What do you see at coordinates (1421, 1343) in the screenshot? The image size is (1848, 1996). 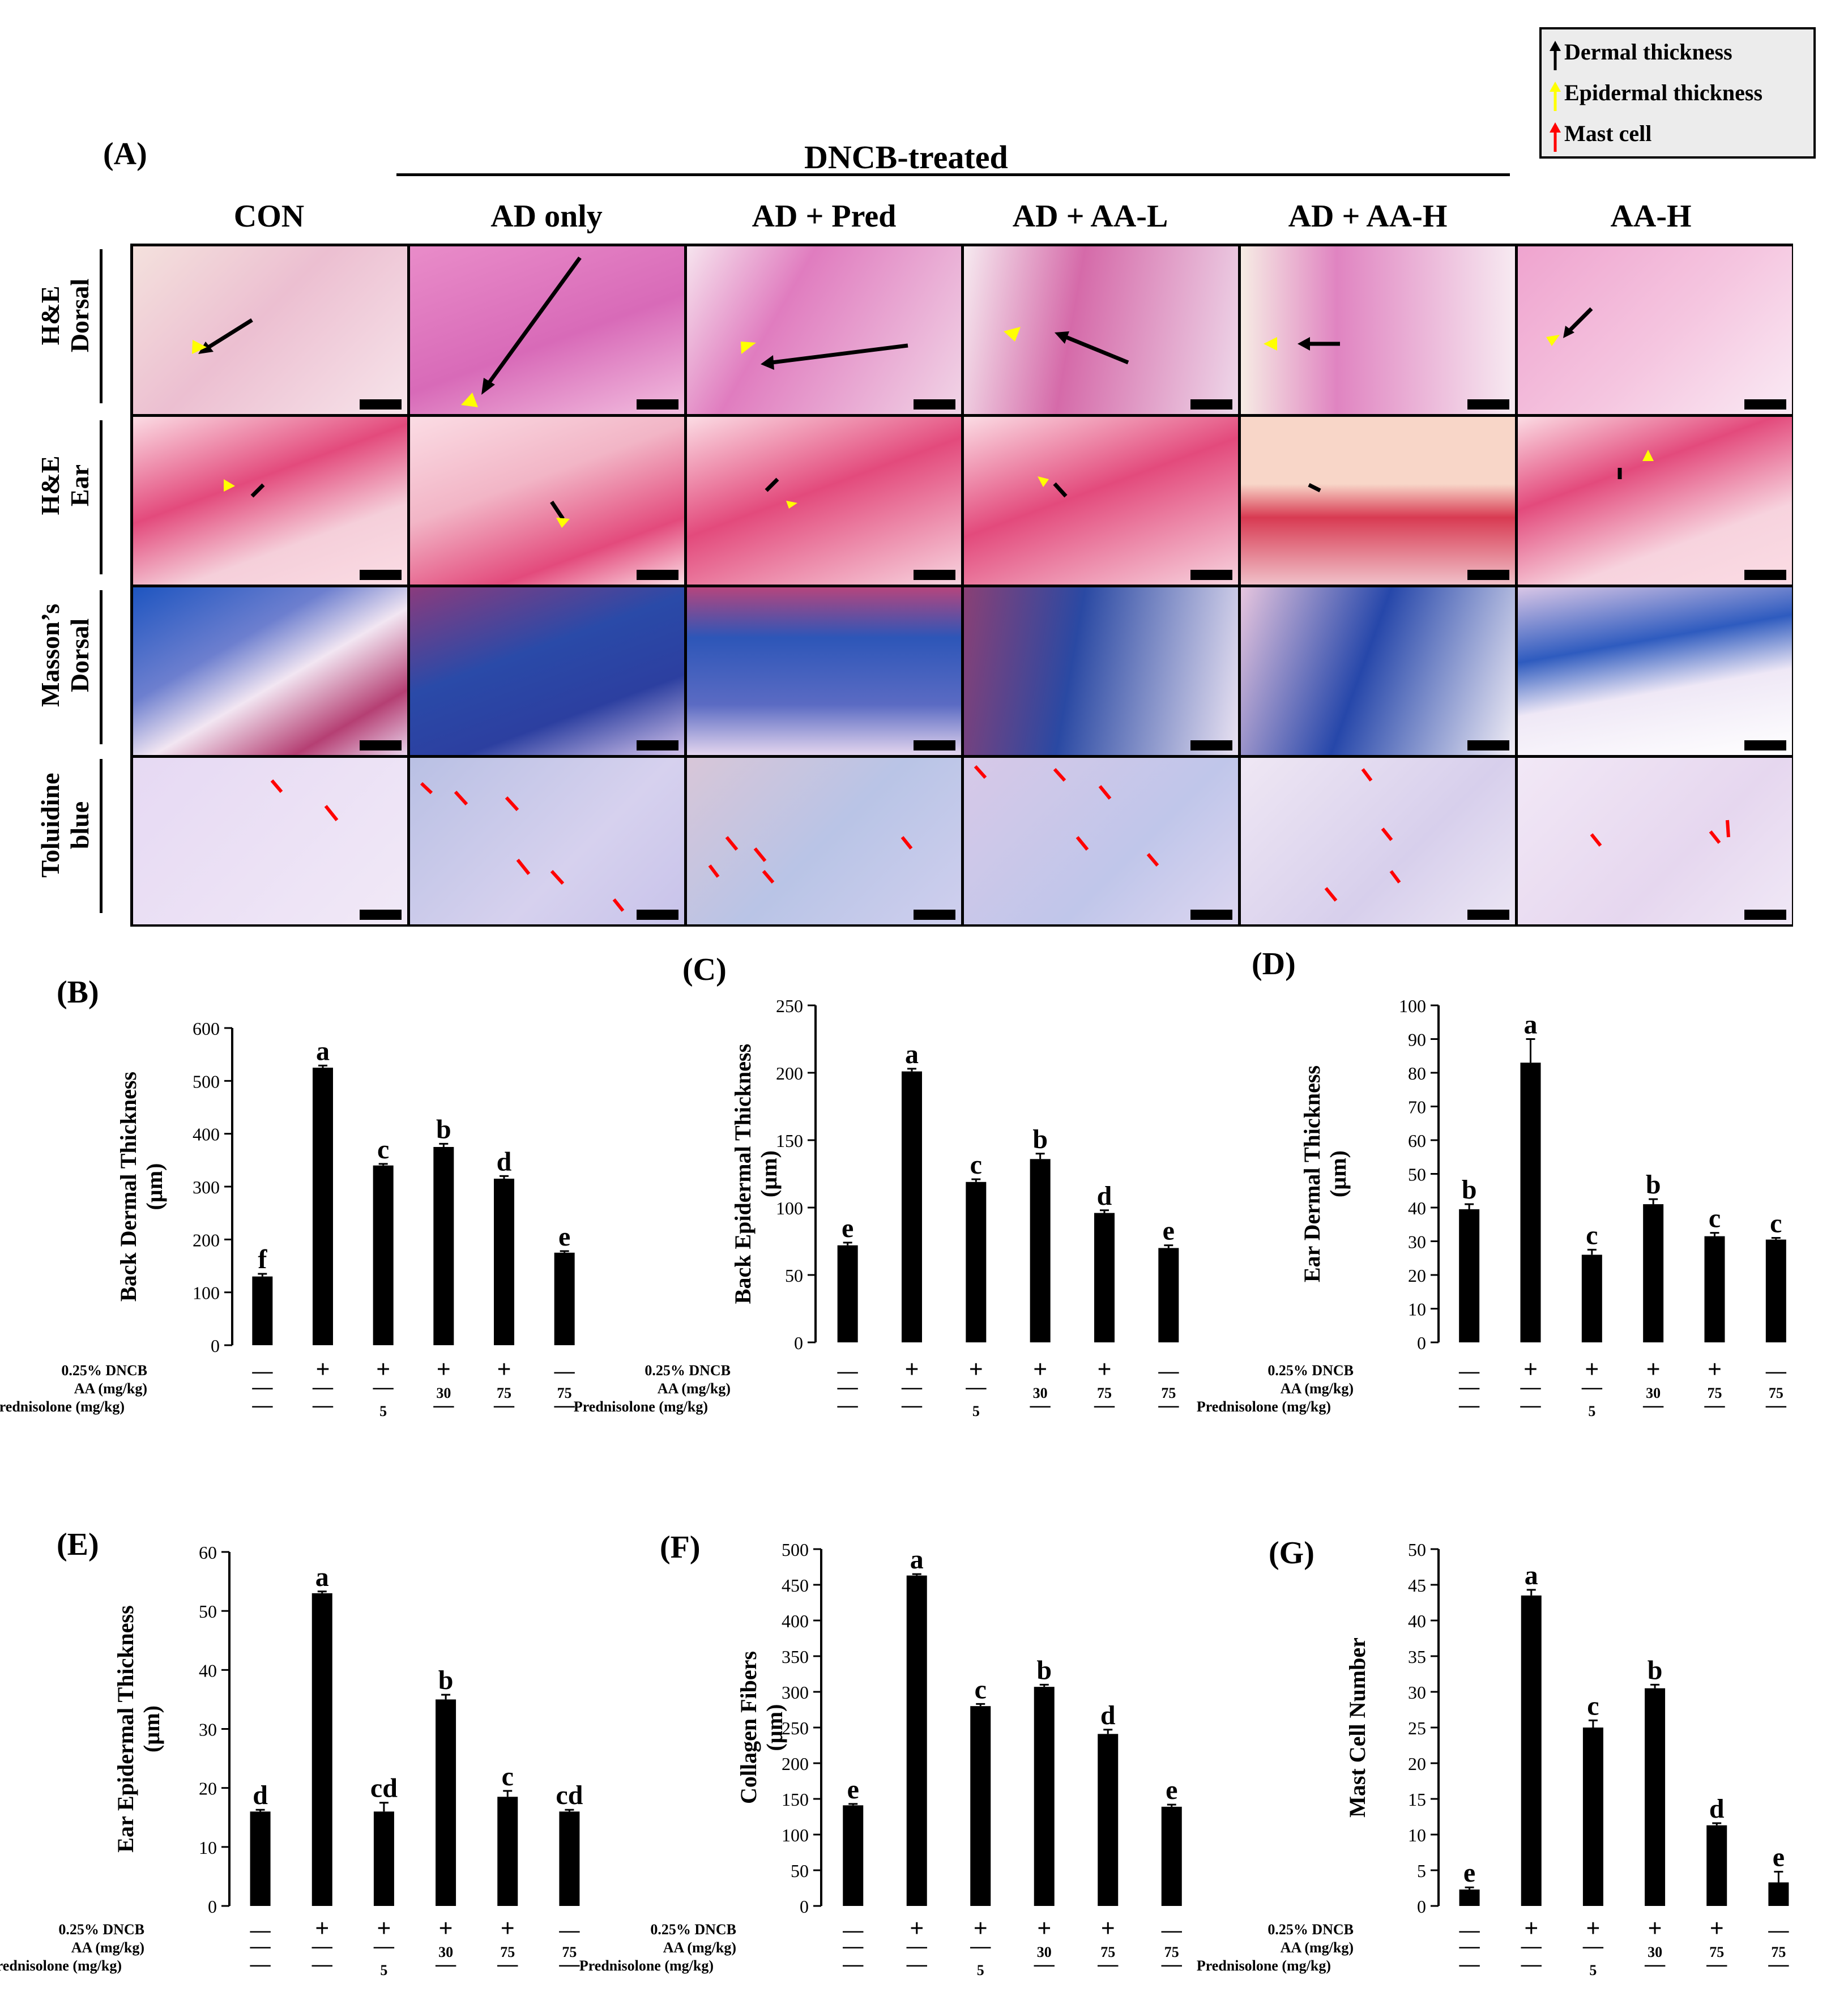 I see `chart-d-y-tick-label: 0` at bounding box center [1421, 1343].